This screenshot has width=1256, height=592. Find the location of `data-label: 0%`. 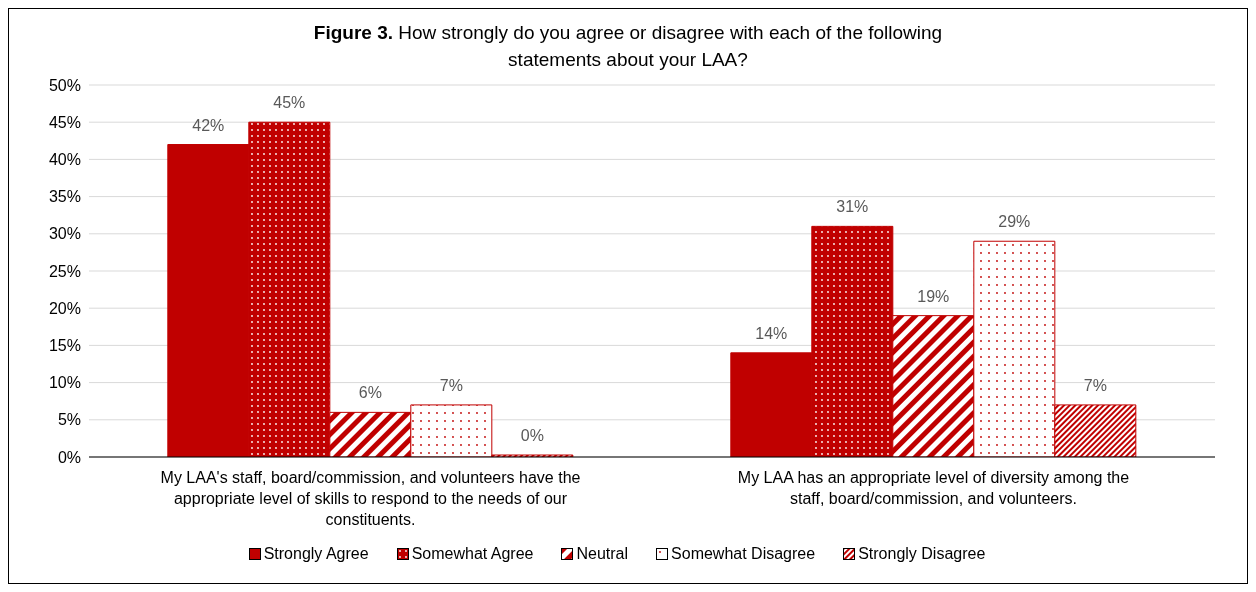

data-label: 0% is located at coordinates (532, 435).